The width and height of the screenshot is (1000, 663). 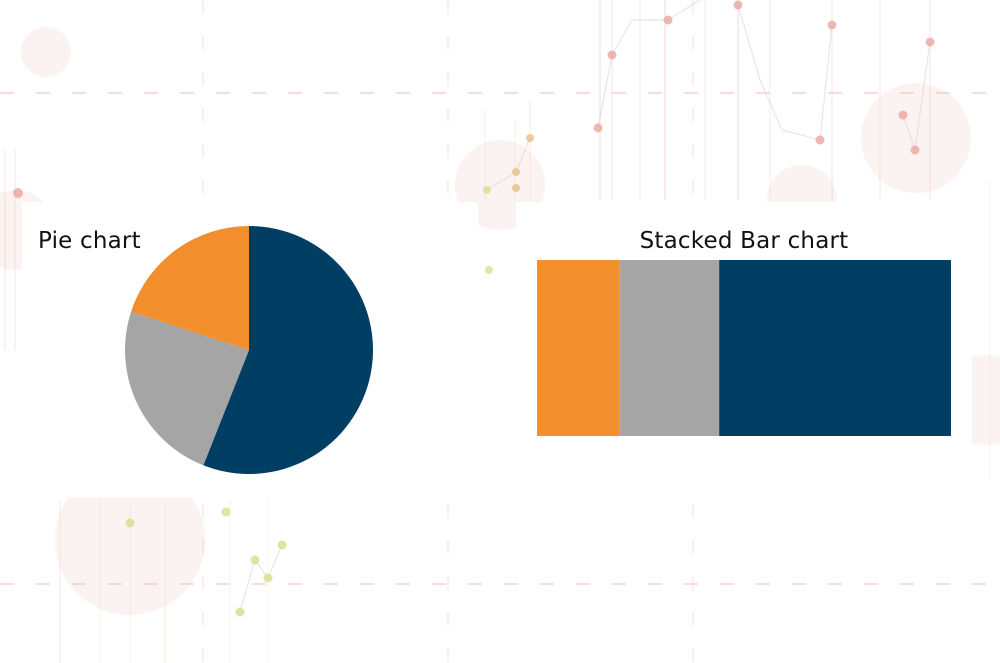 I want to click on bar-segments, so click(x=744, y=348).